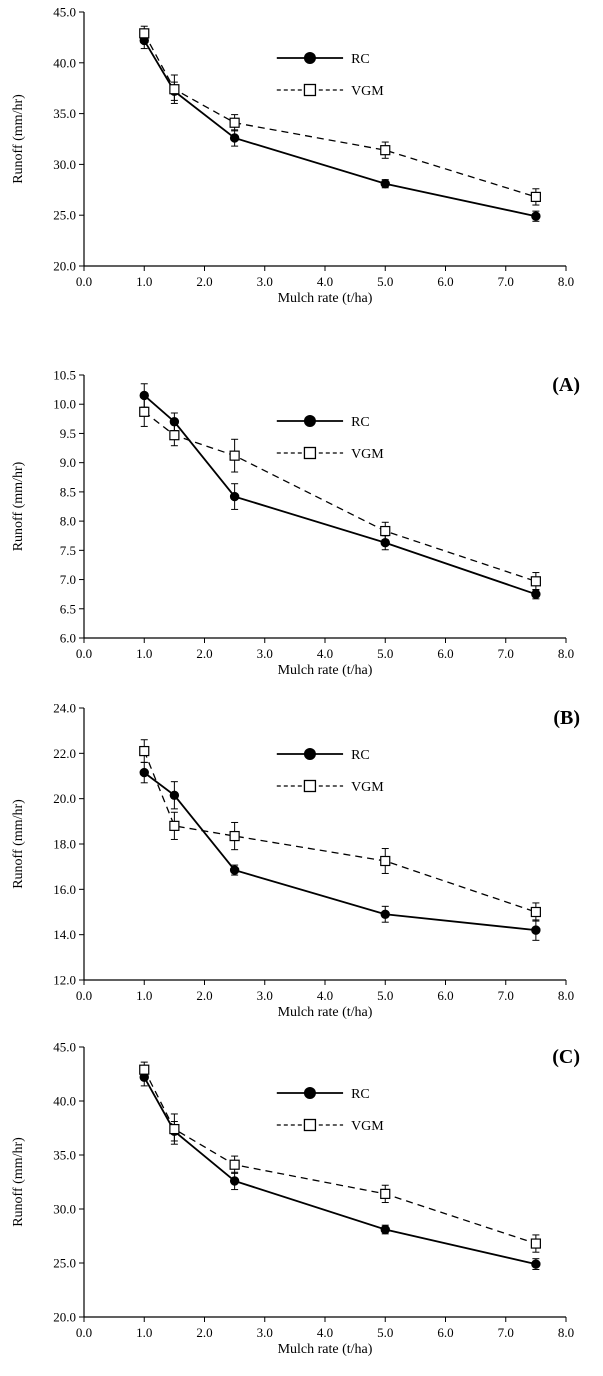 The image size is (603, 1376). What do you see at coordinates (64, 1209) in the screenshot?
I see `y-tick-label: 30.0` at bounding box center [64, 1209].